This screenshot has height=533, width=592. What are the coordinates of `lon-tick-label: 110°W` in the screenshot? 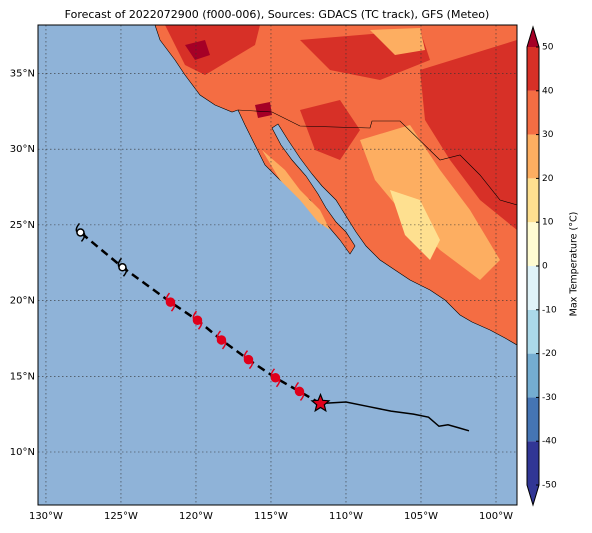 It's located at (346, 516).